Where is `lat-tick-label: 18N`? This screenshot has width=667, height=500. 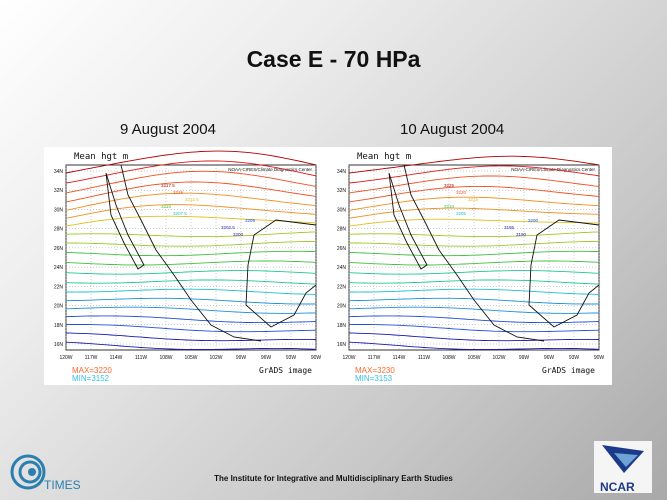 lat-tick-label: 18N is located at coordinates (342, 326).